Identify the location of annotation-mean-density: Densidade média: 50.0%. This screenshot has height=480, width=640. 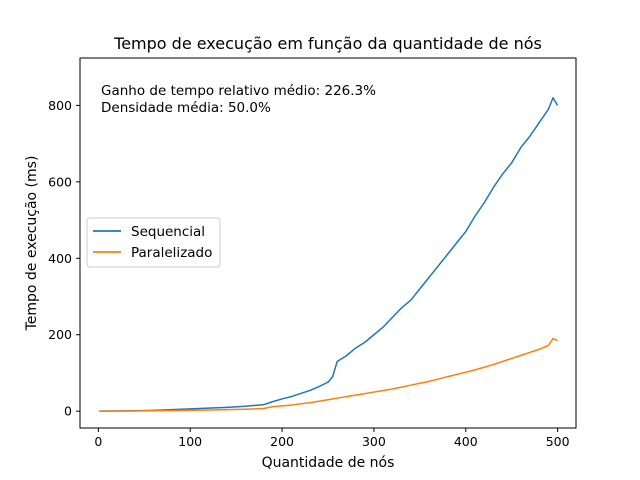
(186, 108).